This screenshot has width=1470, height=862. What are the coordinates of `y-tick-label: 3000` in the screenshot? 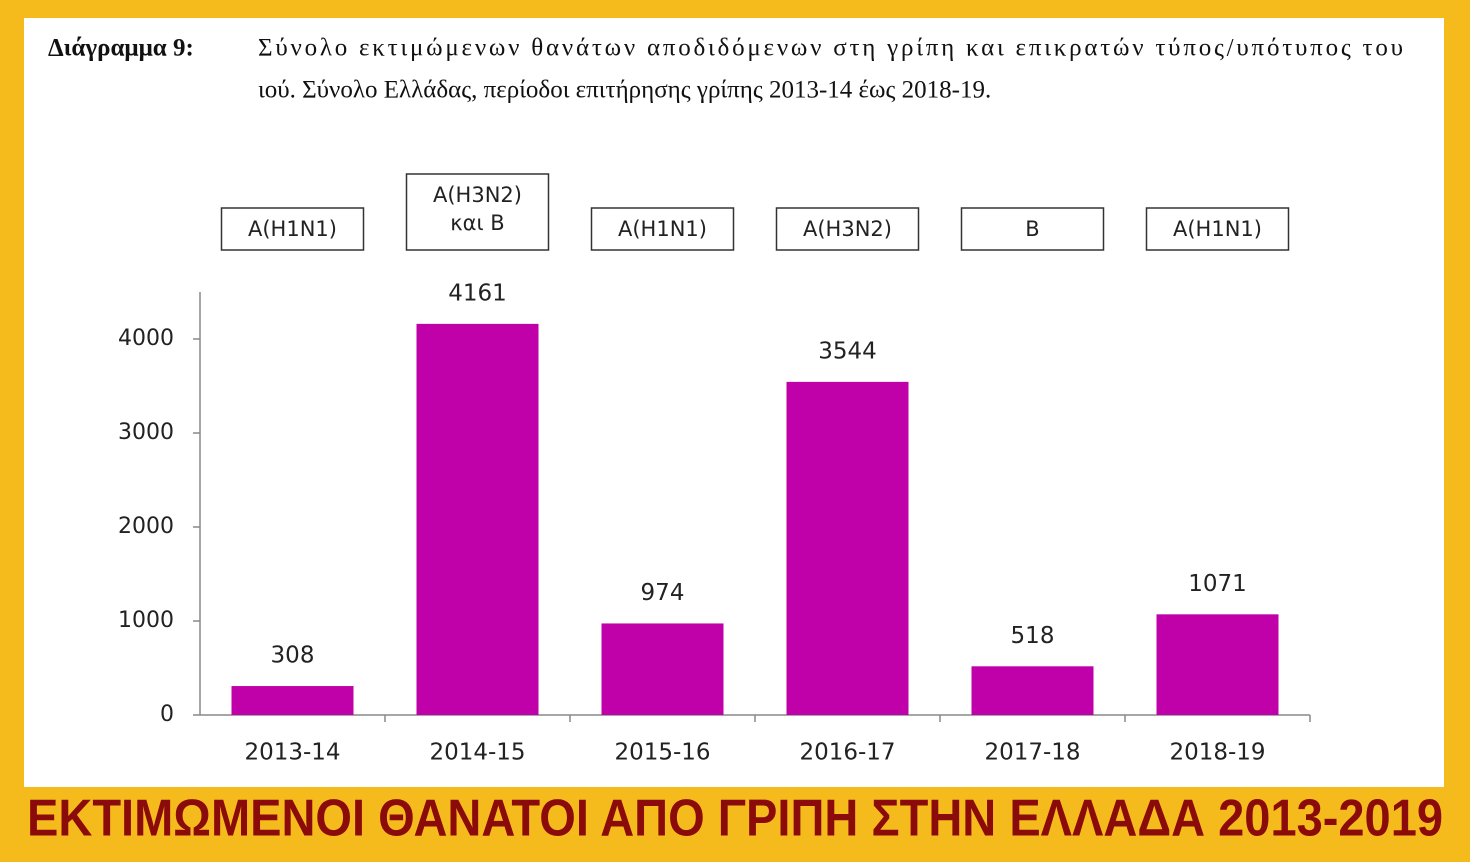 It's located at (146, 432).